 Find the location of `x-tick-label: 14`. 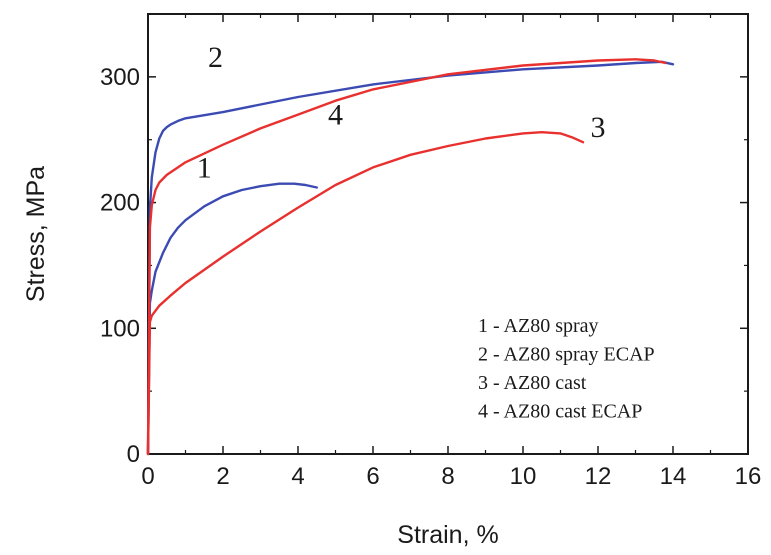

x-tick-label: 14 is located at coordinates (673, 476).